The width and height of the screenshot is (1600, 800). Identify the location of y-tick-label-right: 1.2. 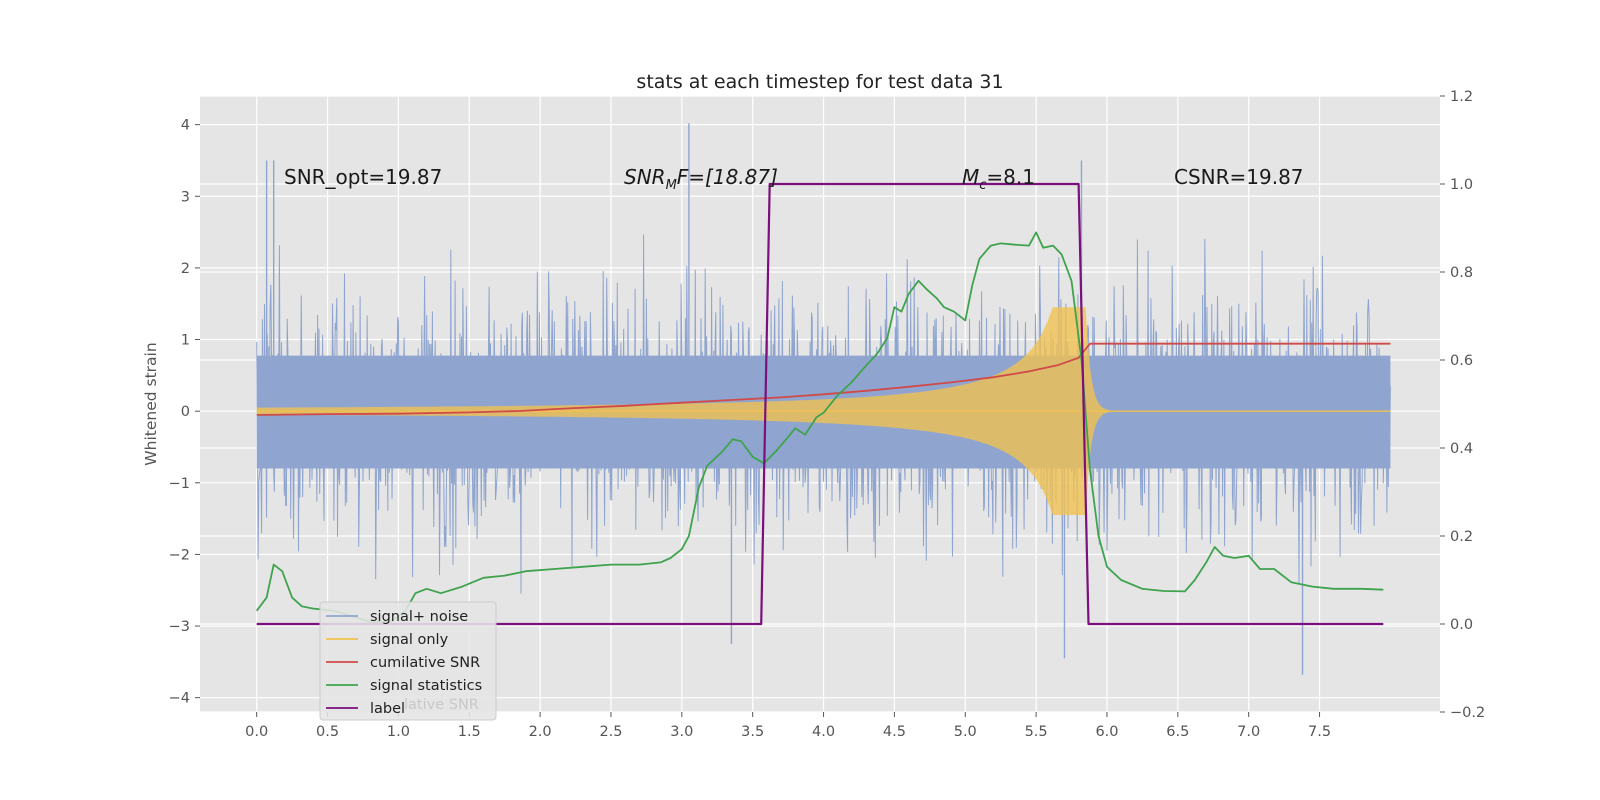
(1461, 97).